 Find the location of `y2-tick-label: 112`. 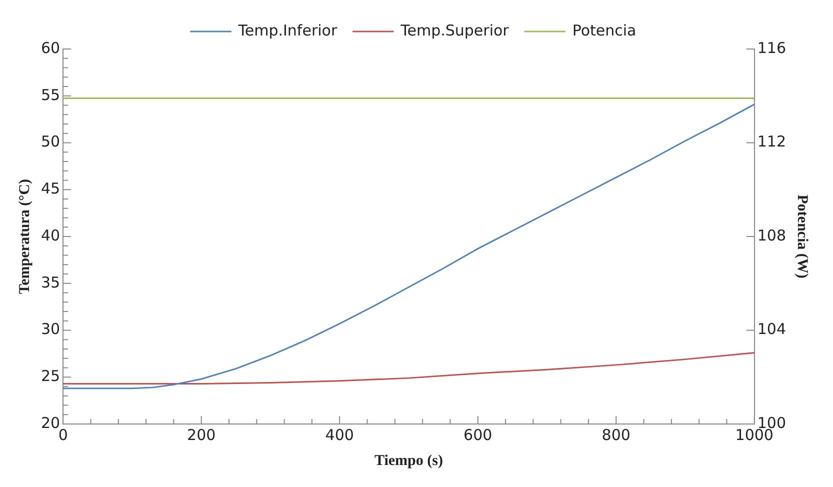

y2-tick-label: 112 is located at coordinates (771, 141).